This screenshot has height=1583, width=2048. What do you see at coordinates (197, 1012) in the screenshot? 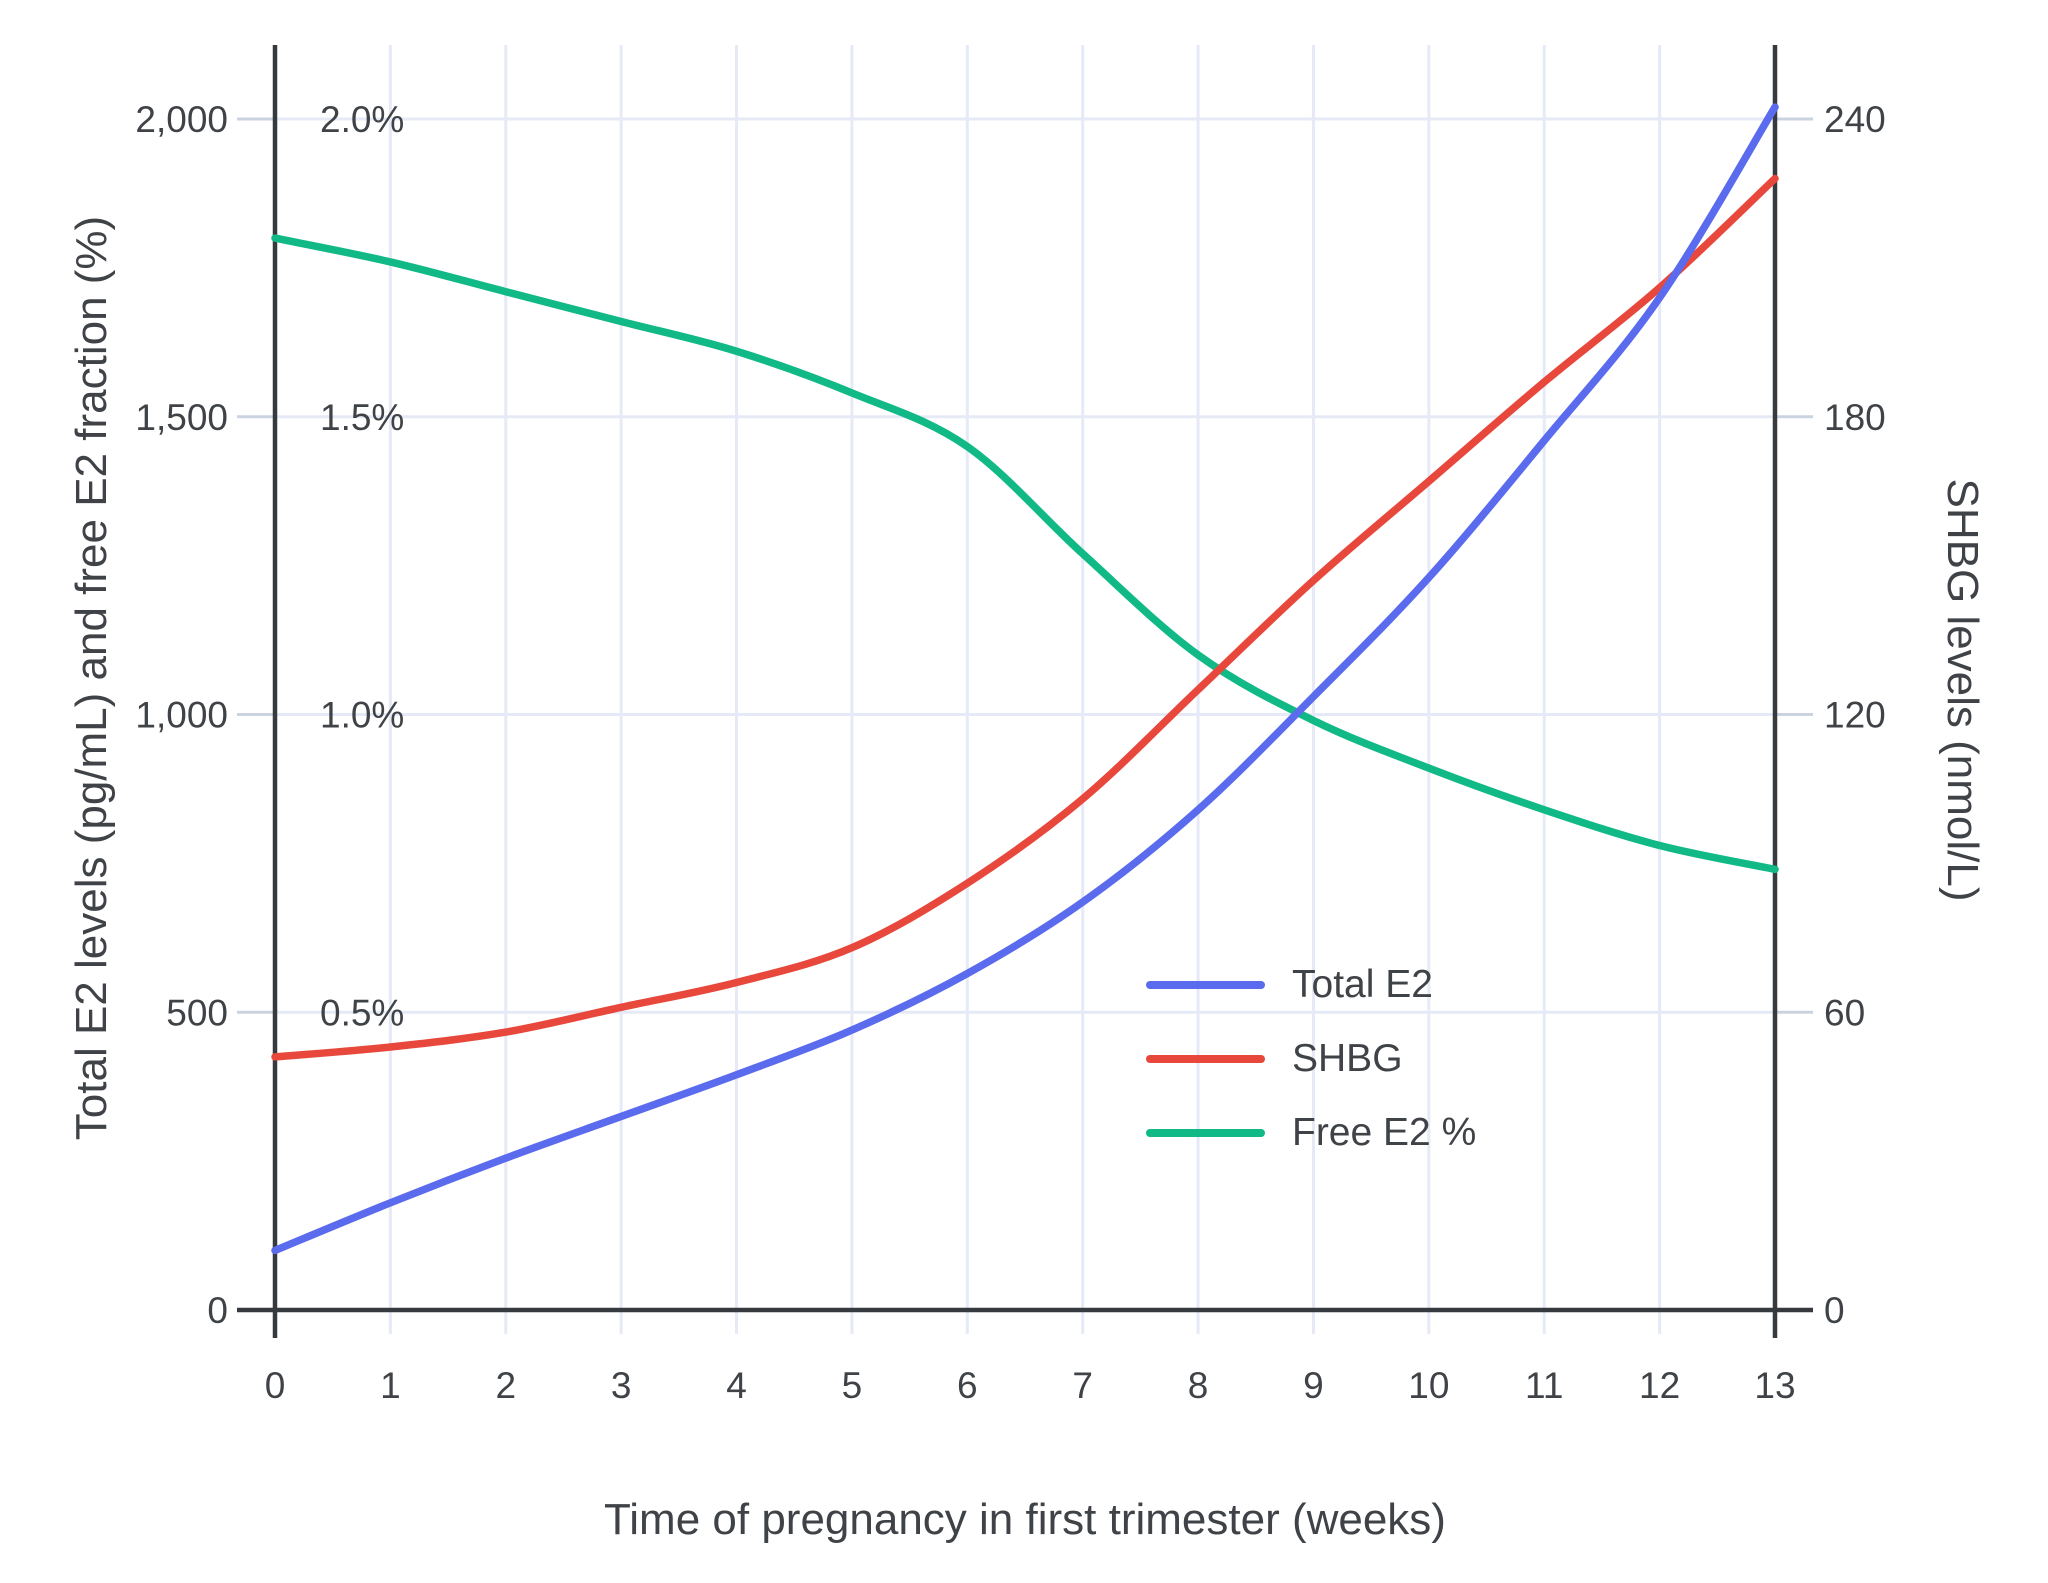
I see `left-axis-tick-label: 500` at bounding box center [197, 1012].